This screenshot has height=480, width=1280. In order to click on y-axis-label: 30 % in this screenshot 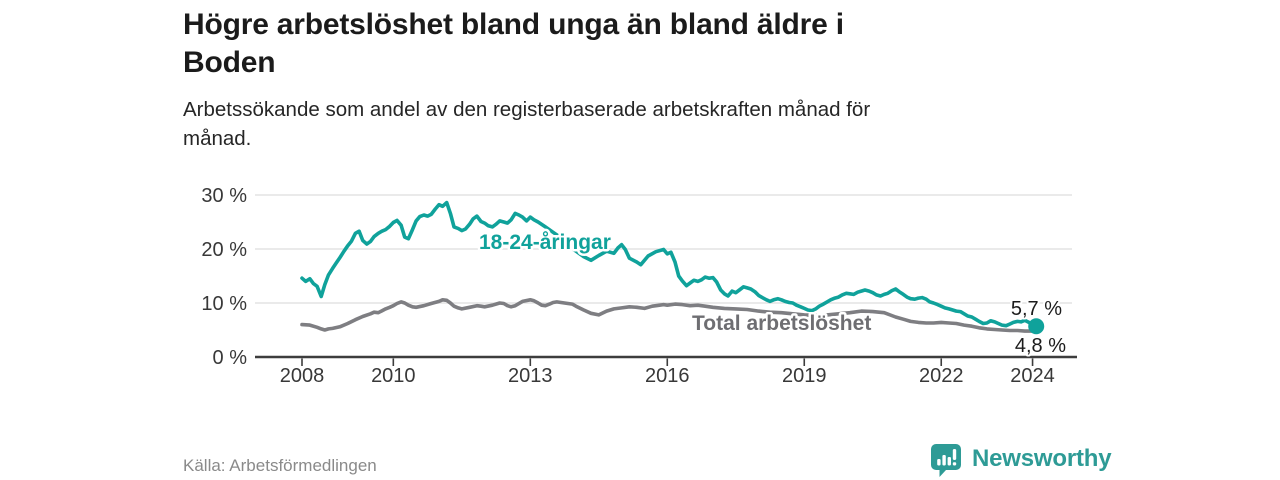, I will do `click(224, 196)`.